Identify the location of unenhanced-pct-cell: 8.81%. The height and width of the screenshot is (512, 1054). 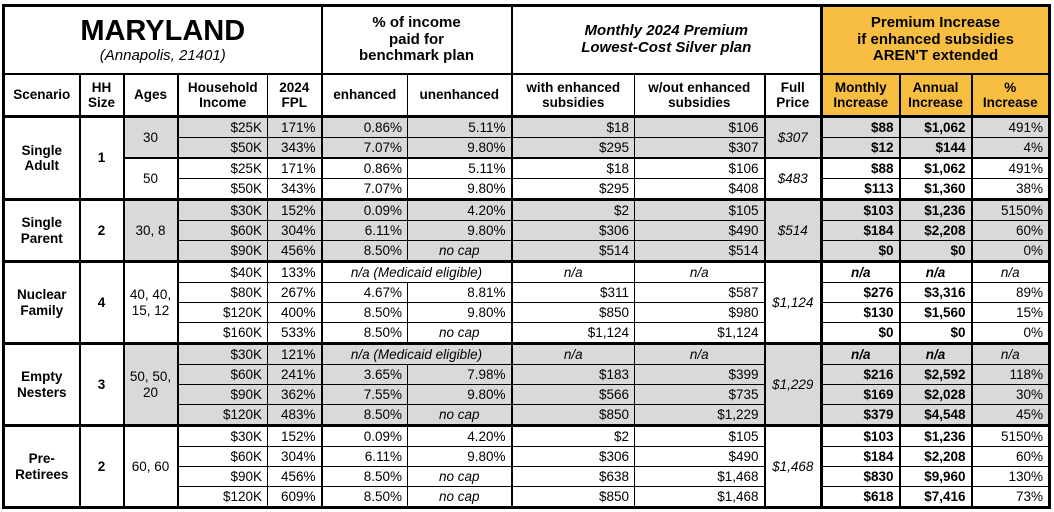
(460, 292).